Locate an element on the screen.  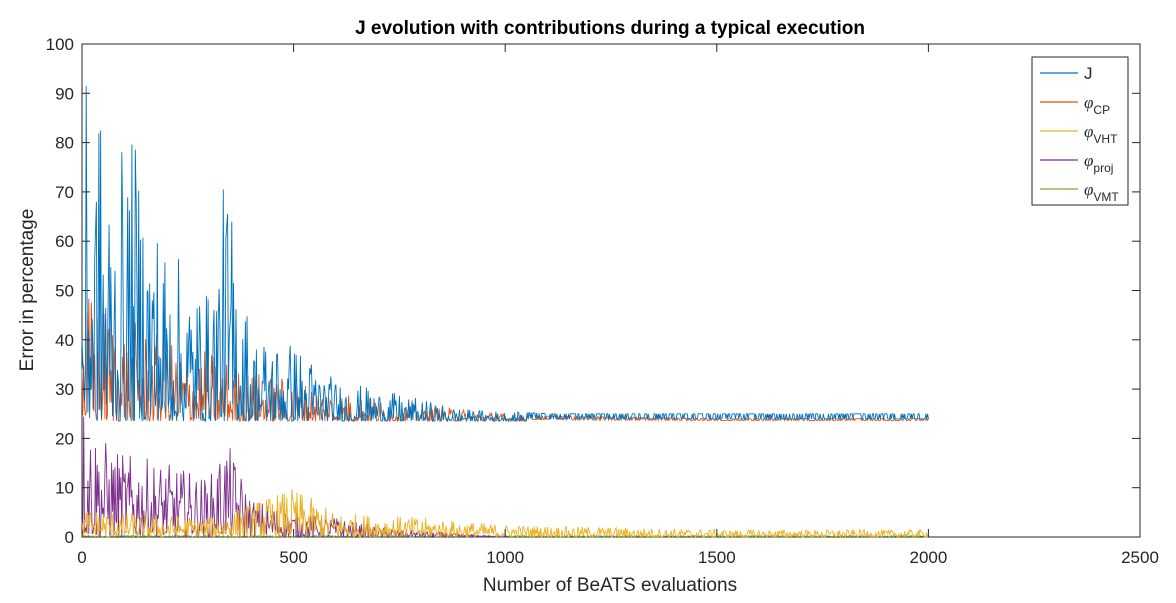
y-tick-label: 90 is located at coordinates (64, 93).